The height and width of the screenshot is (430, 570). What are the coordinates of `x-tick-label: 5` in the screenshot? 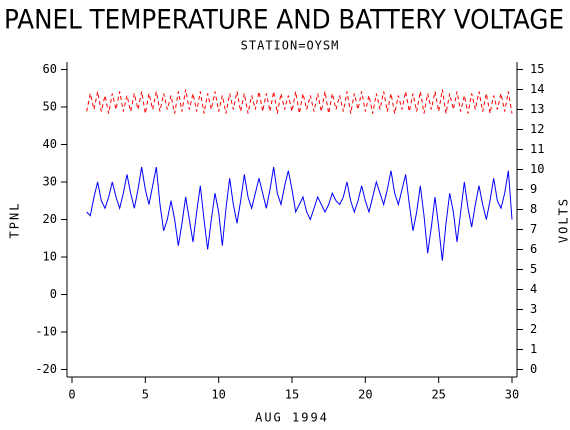 It's located at (145, 395).